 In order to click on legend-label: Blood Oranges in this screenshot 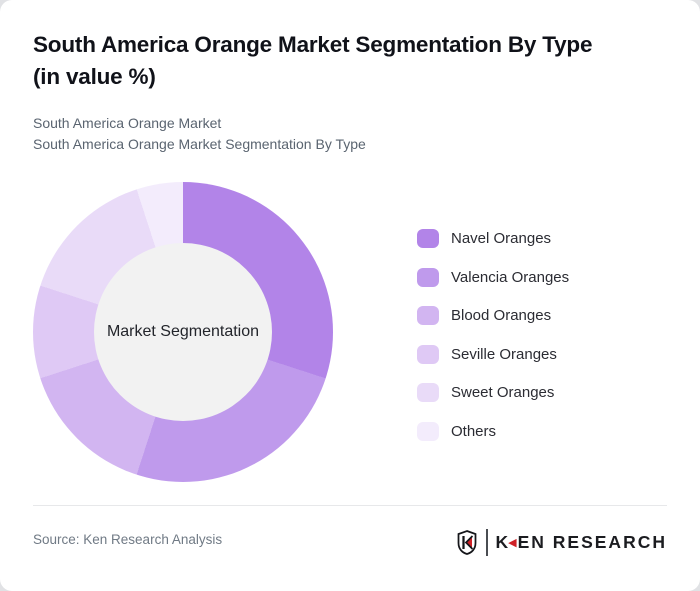, I will do `click(501, 315)`.